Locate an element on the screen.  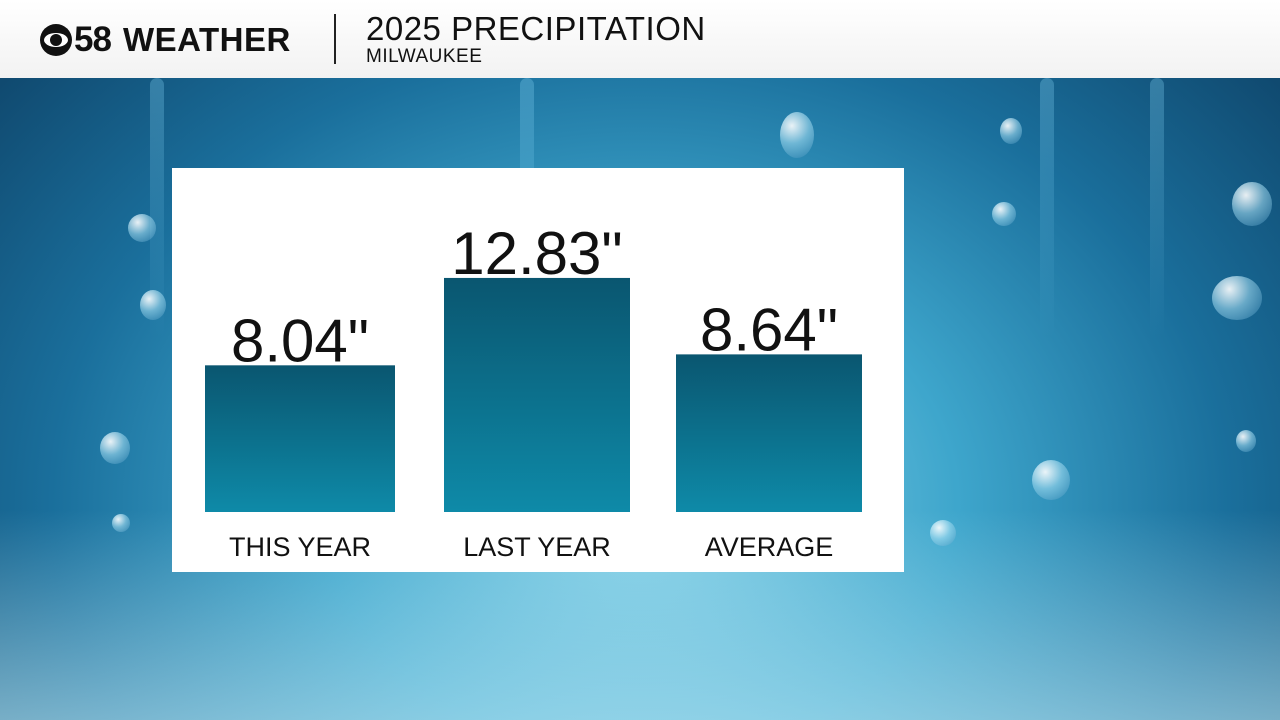
header-bar: 58 WEATHER 2025 PRECIPITATION MILWAUKEE is located at coordinates (640, 39).